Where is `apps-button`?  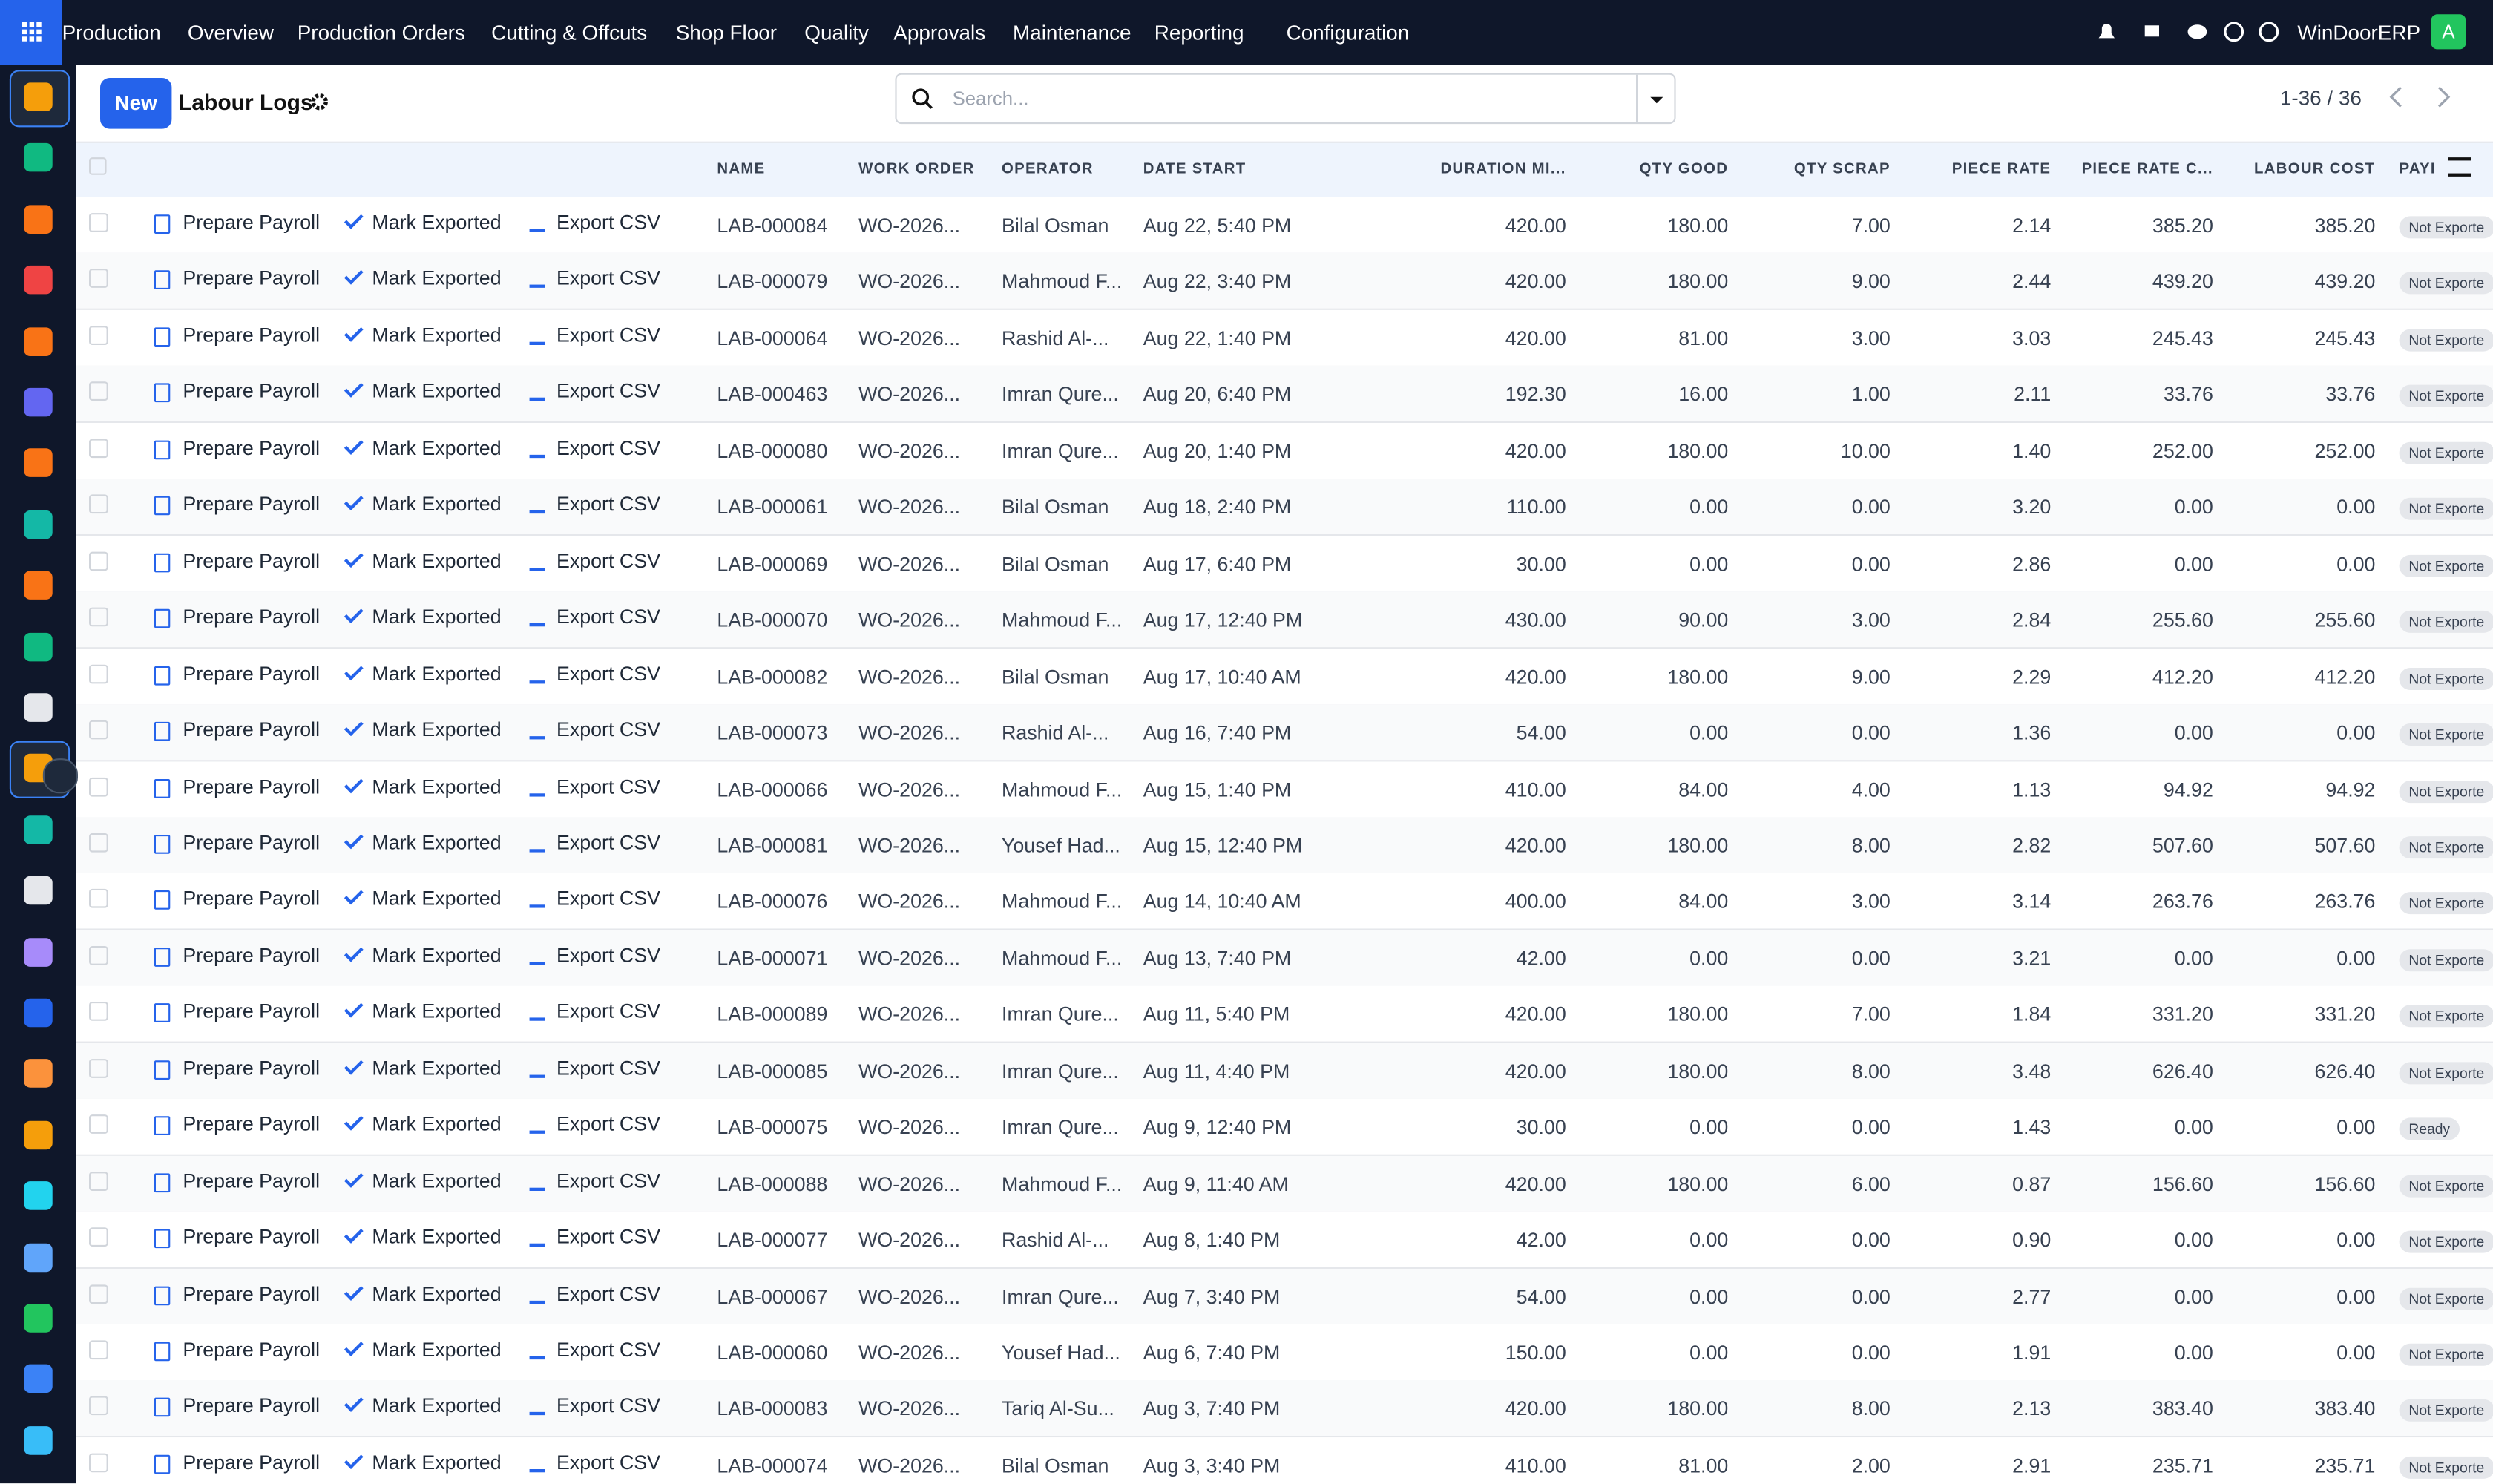
apps-button is located at coordinates (31, 32).